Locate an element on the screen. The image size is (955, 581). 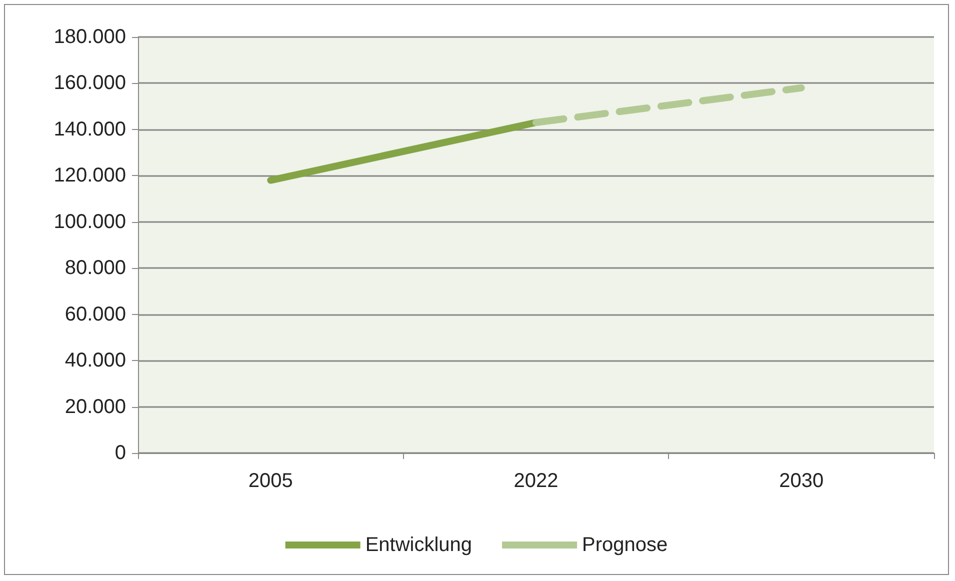
legend-label: Entwicklung is located at coordinates (418, 545).